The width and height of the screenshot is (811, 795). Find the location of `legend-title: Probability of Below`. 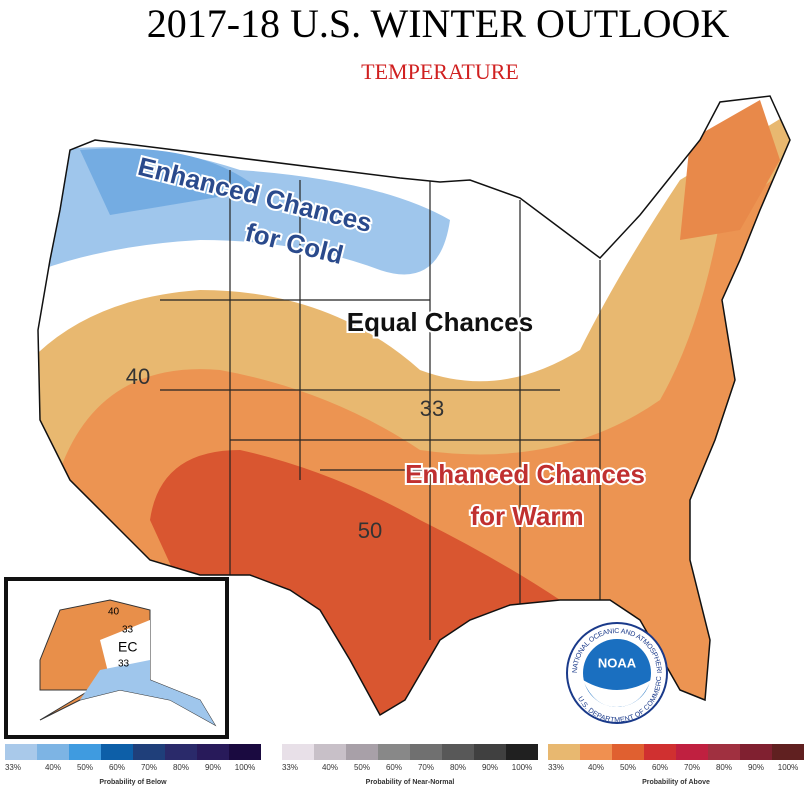

legend-title: Probability of Below is located at coordinates (133, 782).